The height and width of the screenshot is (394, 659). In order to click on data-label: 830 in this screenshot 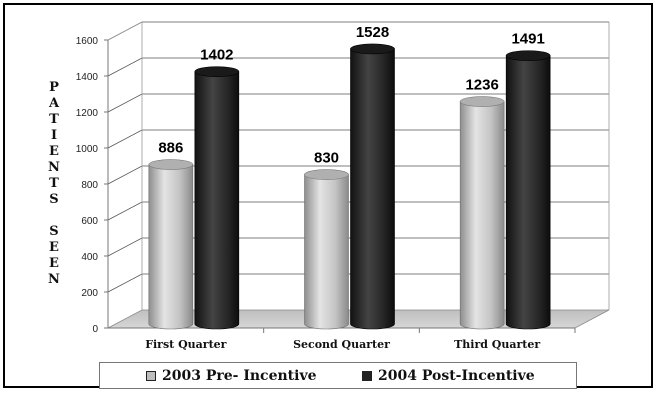, I will do `click(326, 158)`.